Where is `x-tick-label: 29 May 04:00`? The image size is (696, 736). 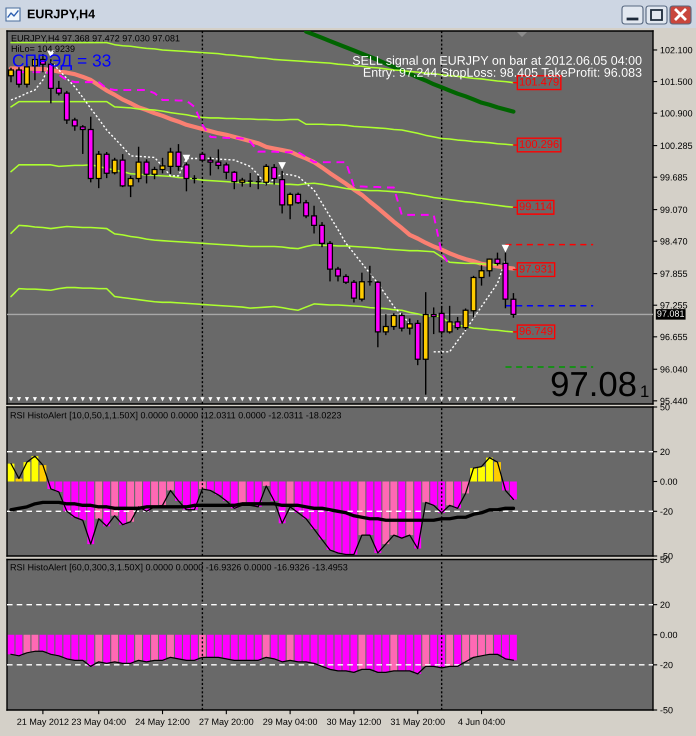 x-tick-label: 29 May 04:00 is located at coordinates (290, 722).